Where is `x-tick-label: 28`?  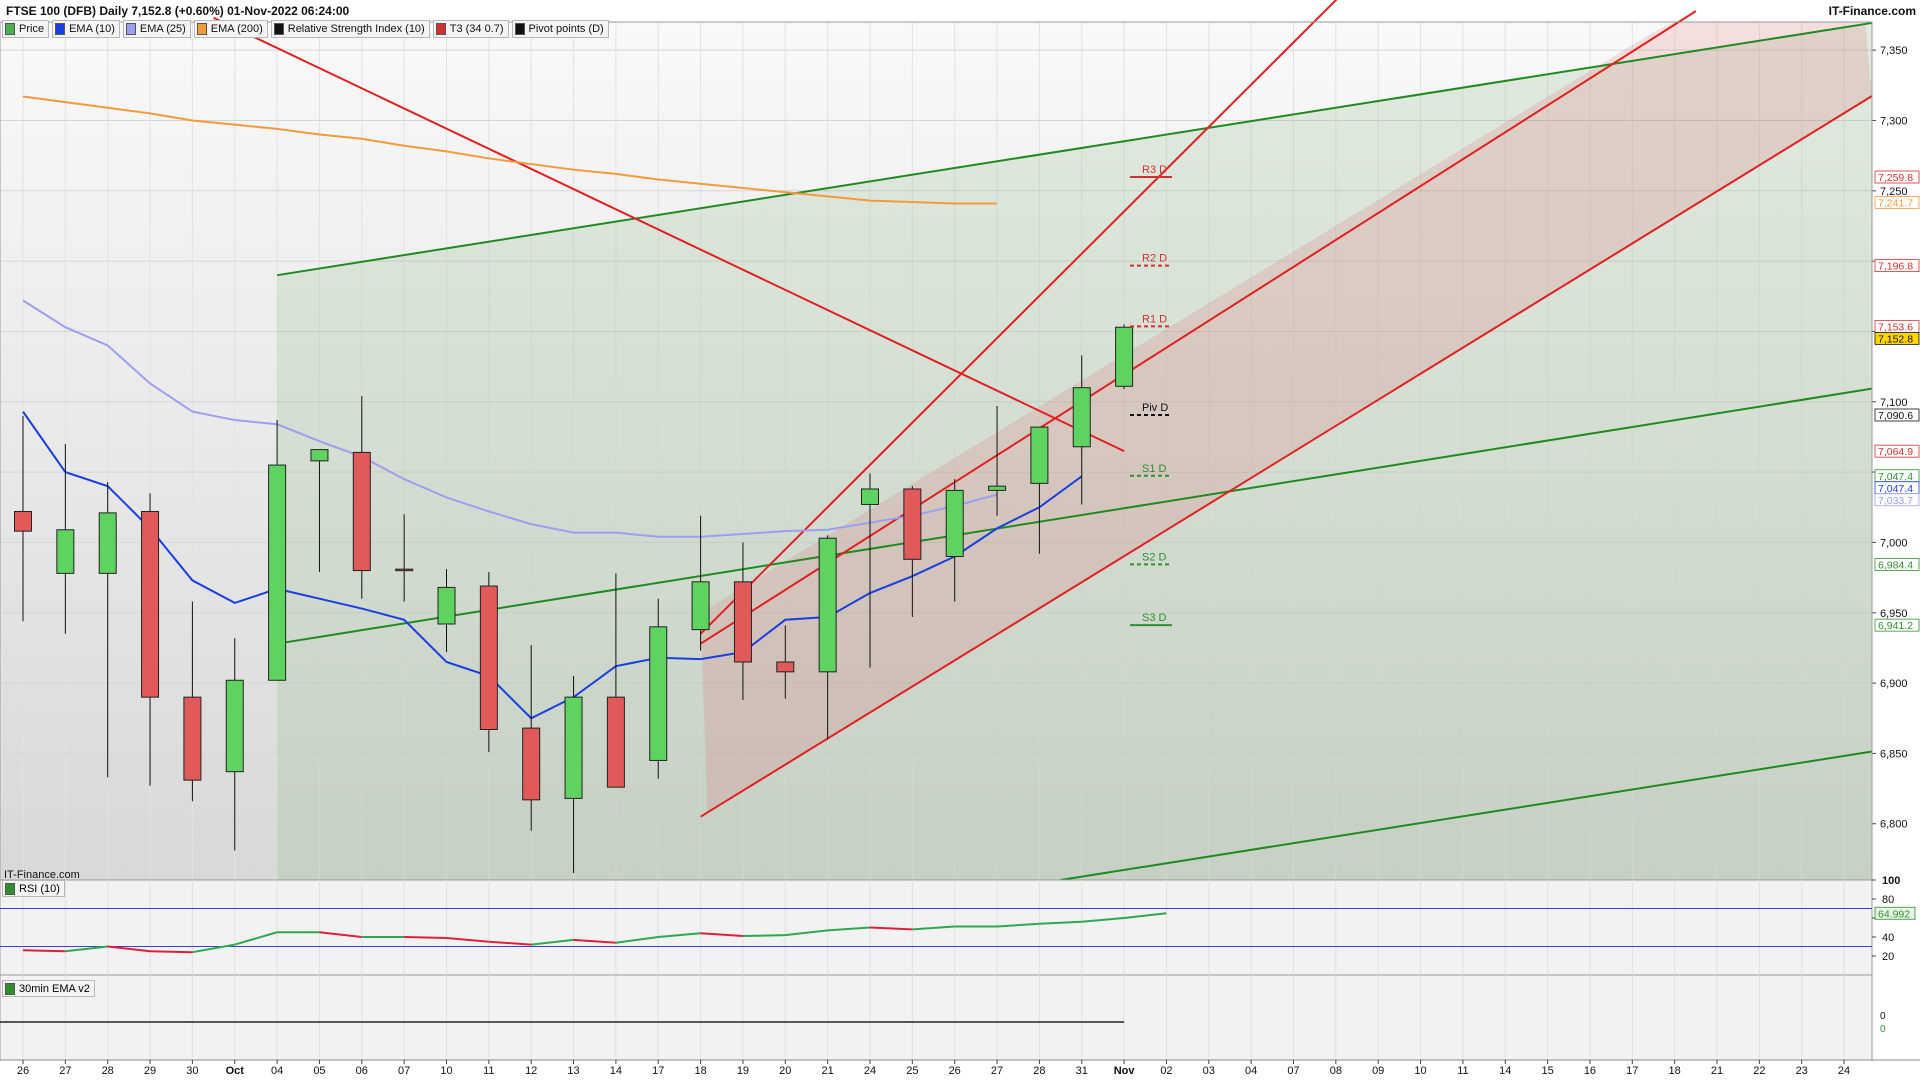 x-tick-label: 28 is located at coordinates (108, 1071).